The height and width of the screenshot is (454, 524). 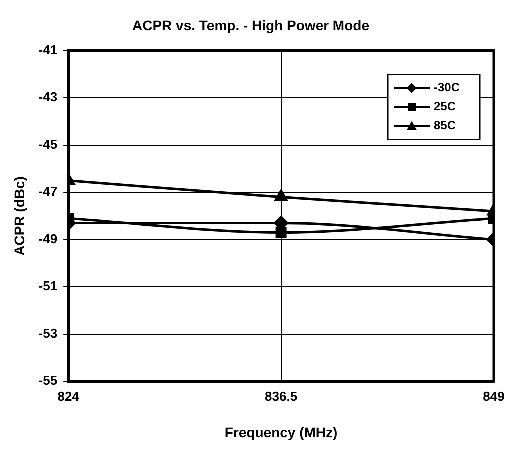 What do you see at coordinates (447, 87) in the screenshot?
I see `legend-label: -30C` at bounding box center [447, 87].